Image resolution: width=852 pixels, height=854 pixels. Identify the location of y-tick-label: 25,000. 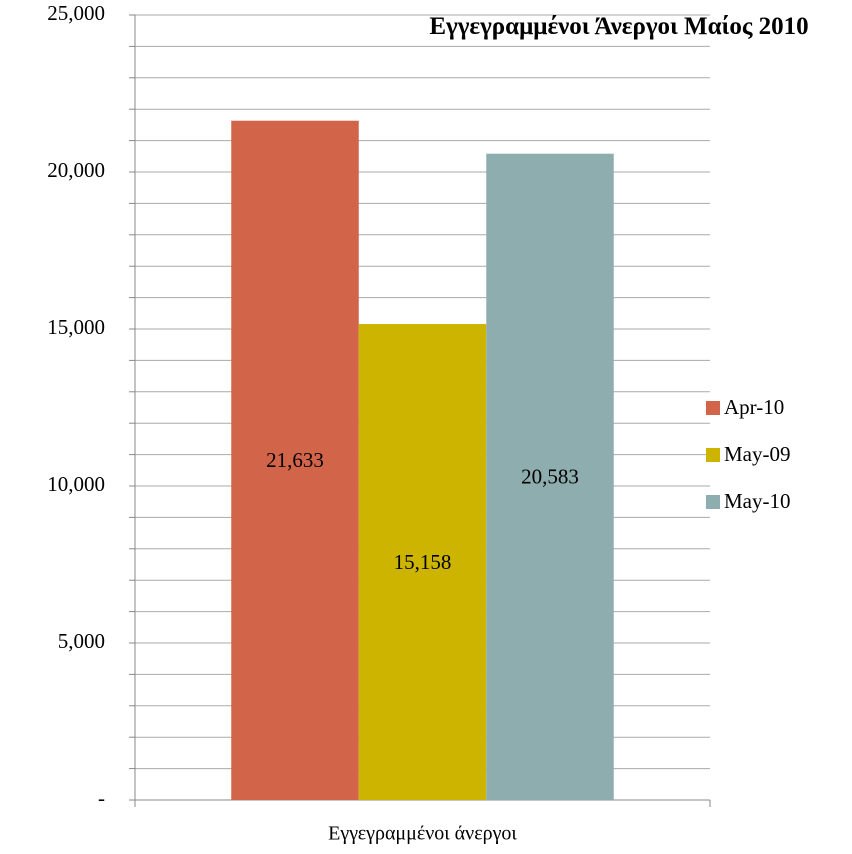
(76, 13).